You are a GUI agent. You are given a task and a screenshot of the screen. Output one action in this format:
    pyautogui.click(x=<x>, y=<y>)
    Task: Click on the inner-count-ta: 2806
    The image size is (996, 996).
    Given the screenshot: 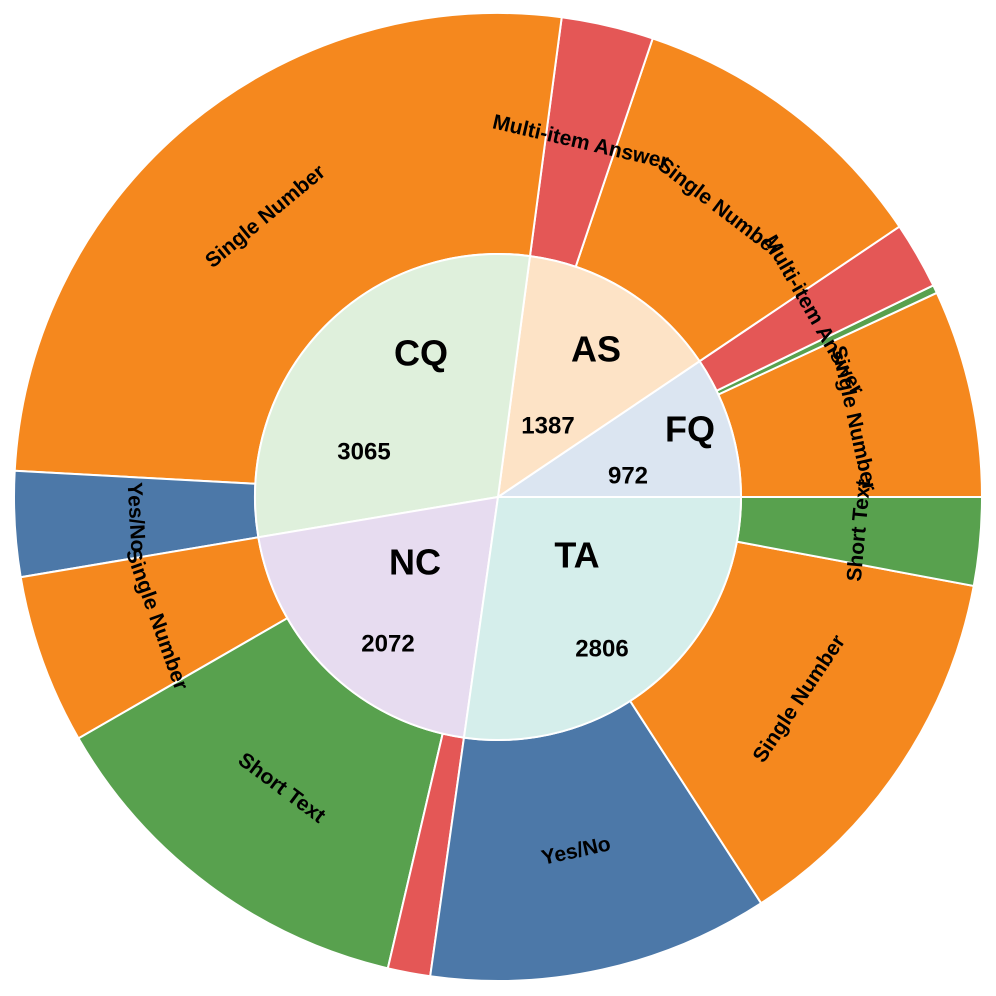 What is the action you would take?
    pyautogui.click(x=601, y=648)
    